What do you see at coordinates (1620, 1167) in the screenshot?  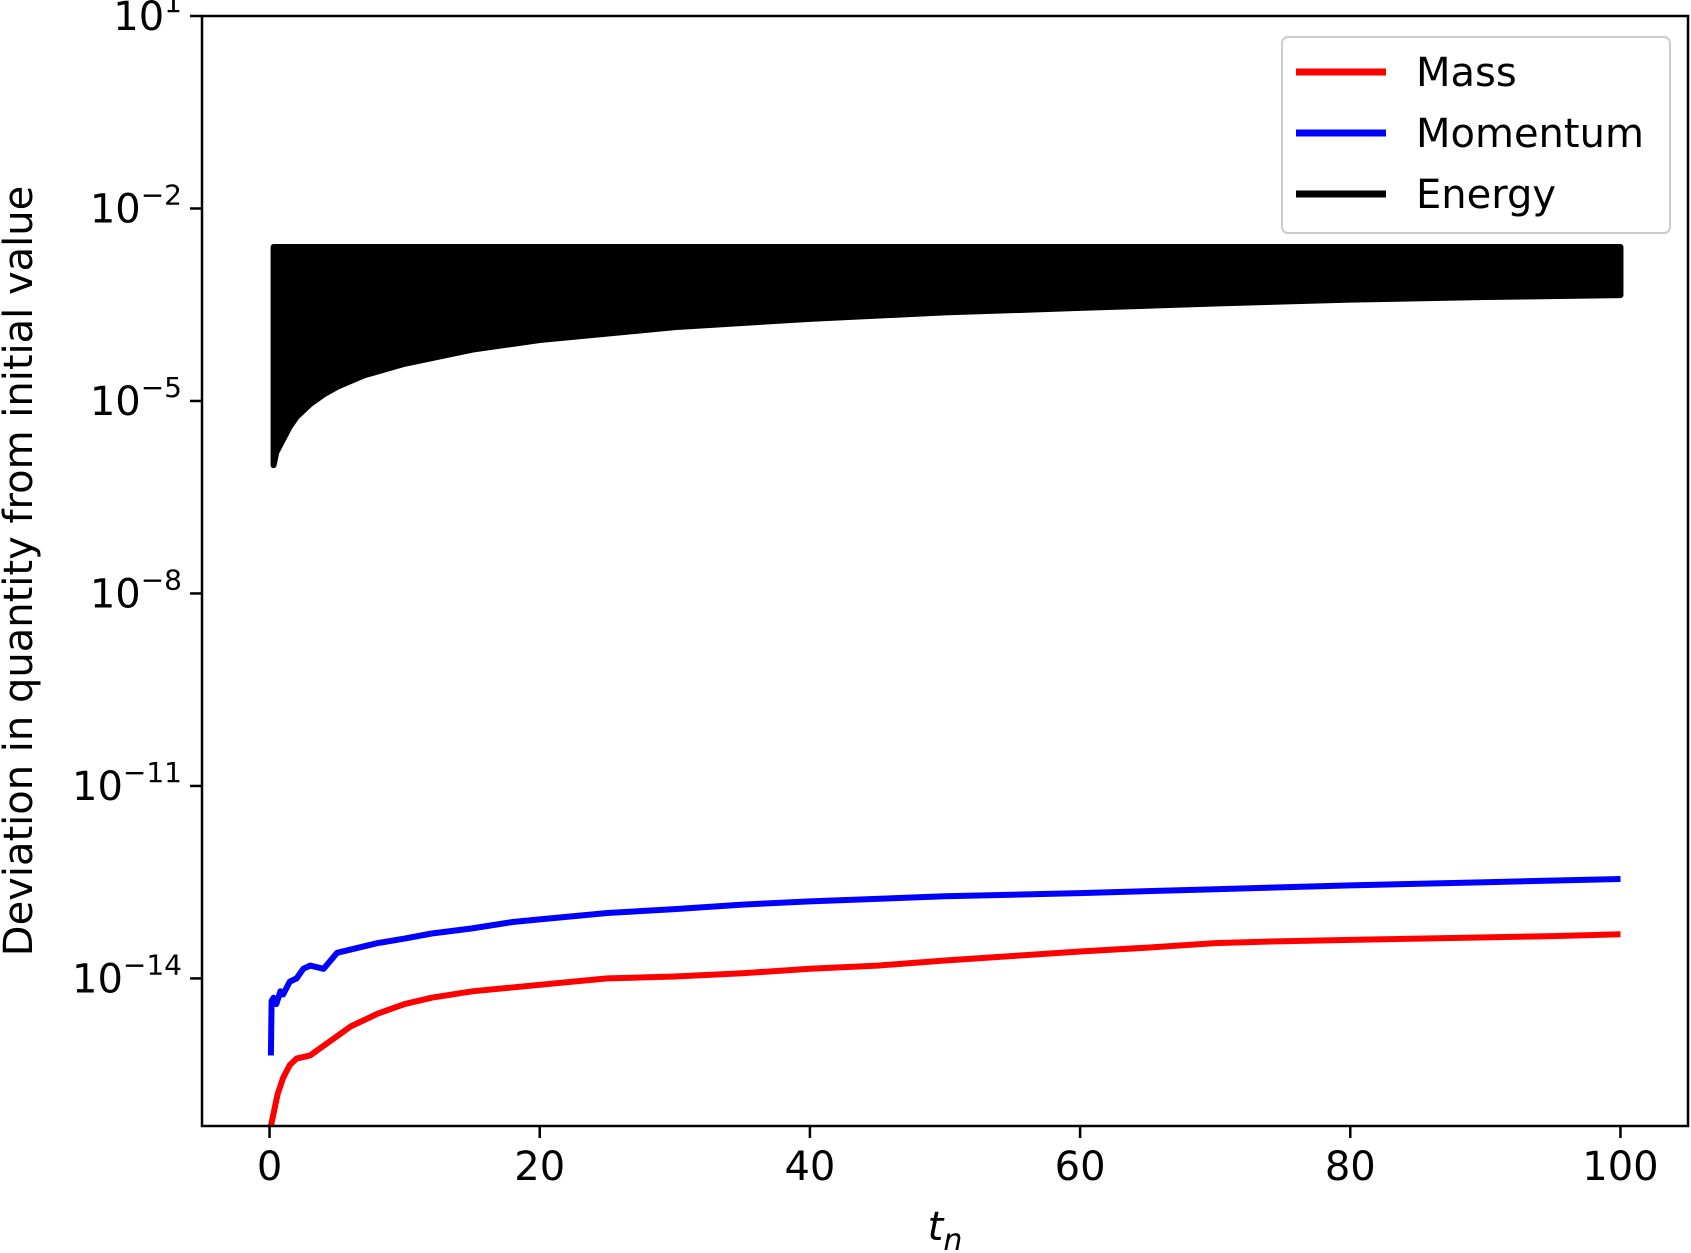 I see `x-tick-label: 100` at bounding box center [1620, 1167].